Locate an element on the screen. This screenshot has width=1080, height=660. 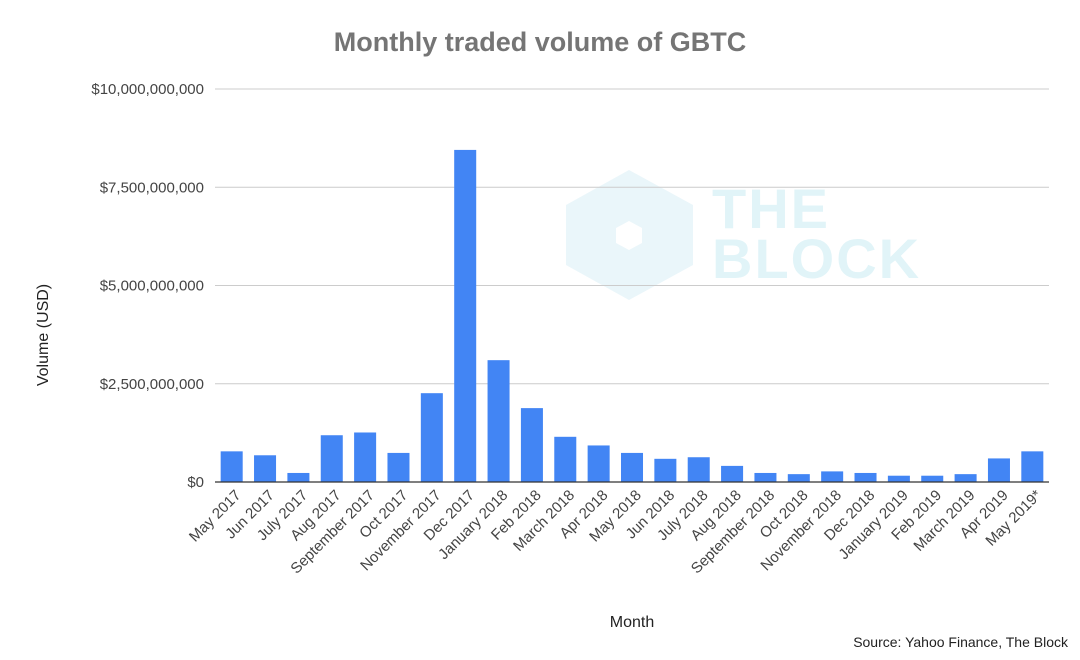
watermark-line-2: BLOCK is located at coordinates (816, 258).